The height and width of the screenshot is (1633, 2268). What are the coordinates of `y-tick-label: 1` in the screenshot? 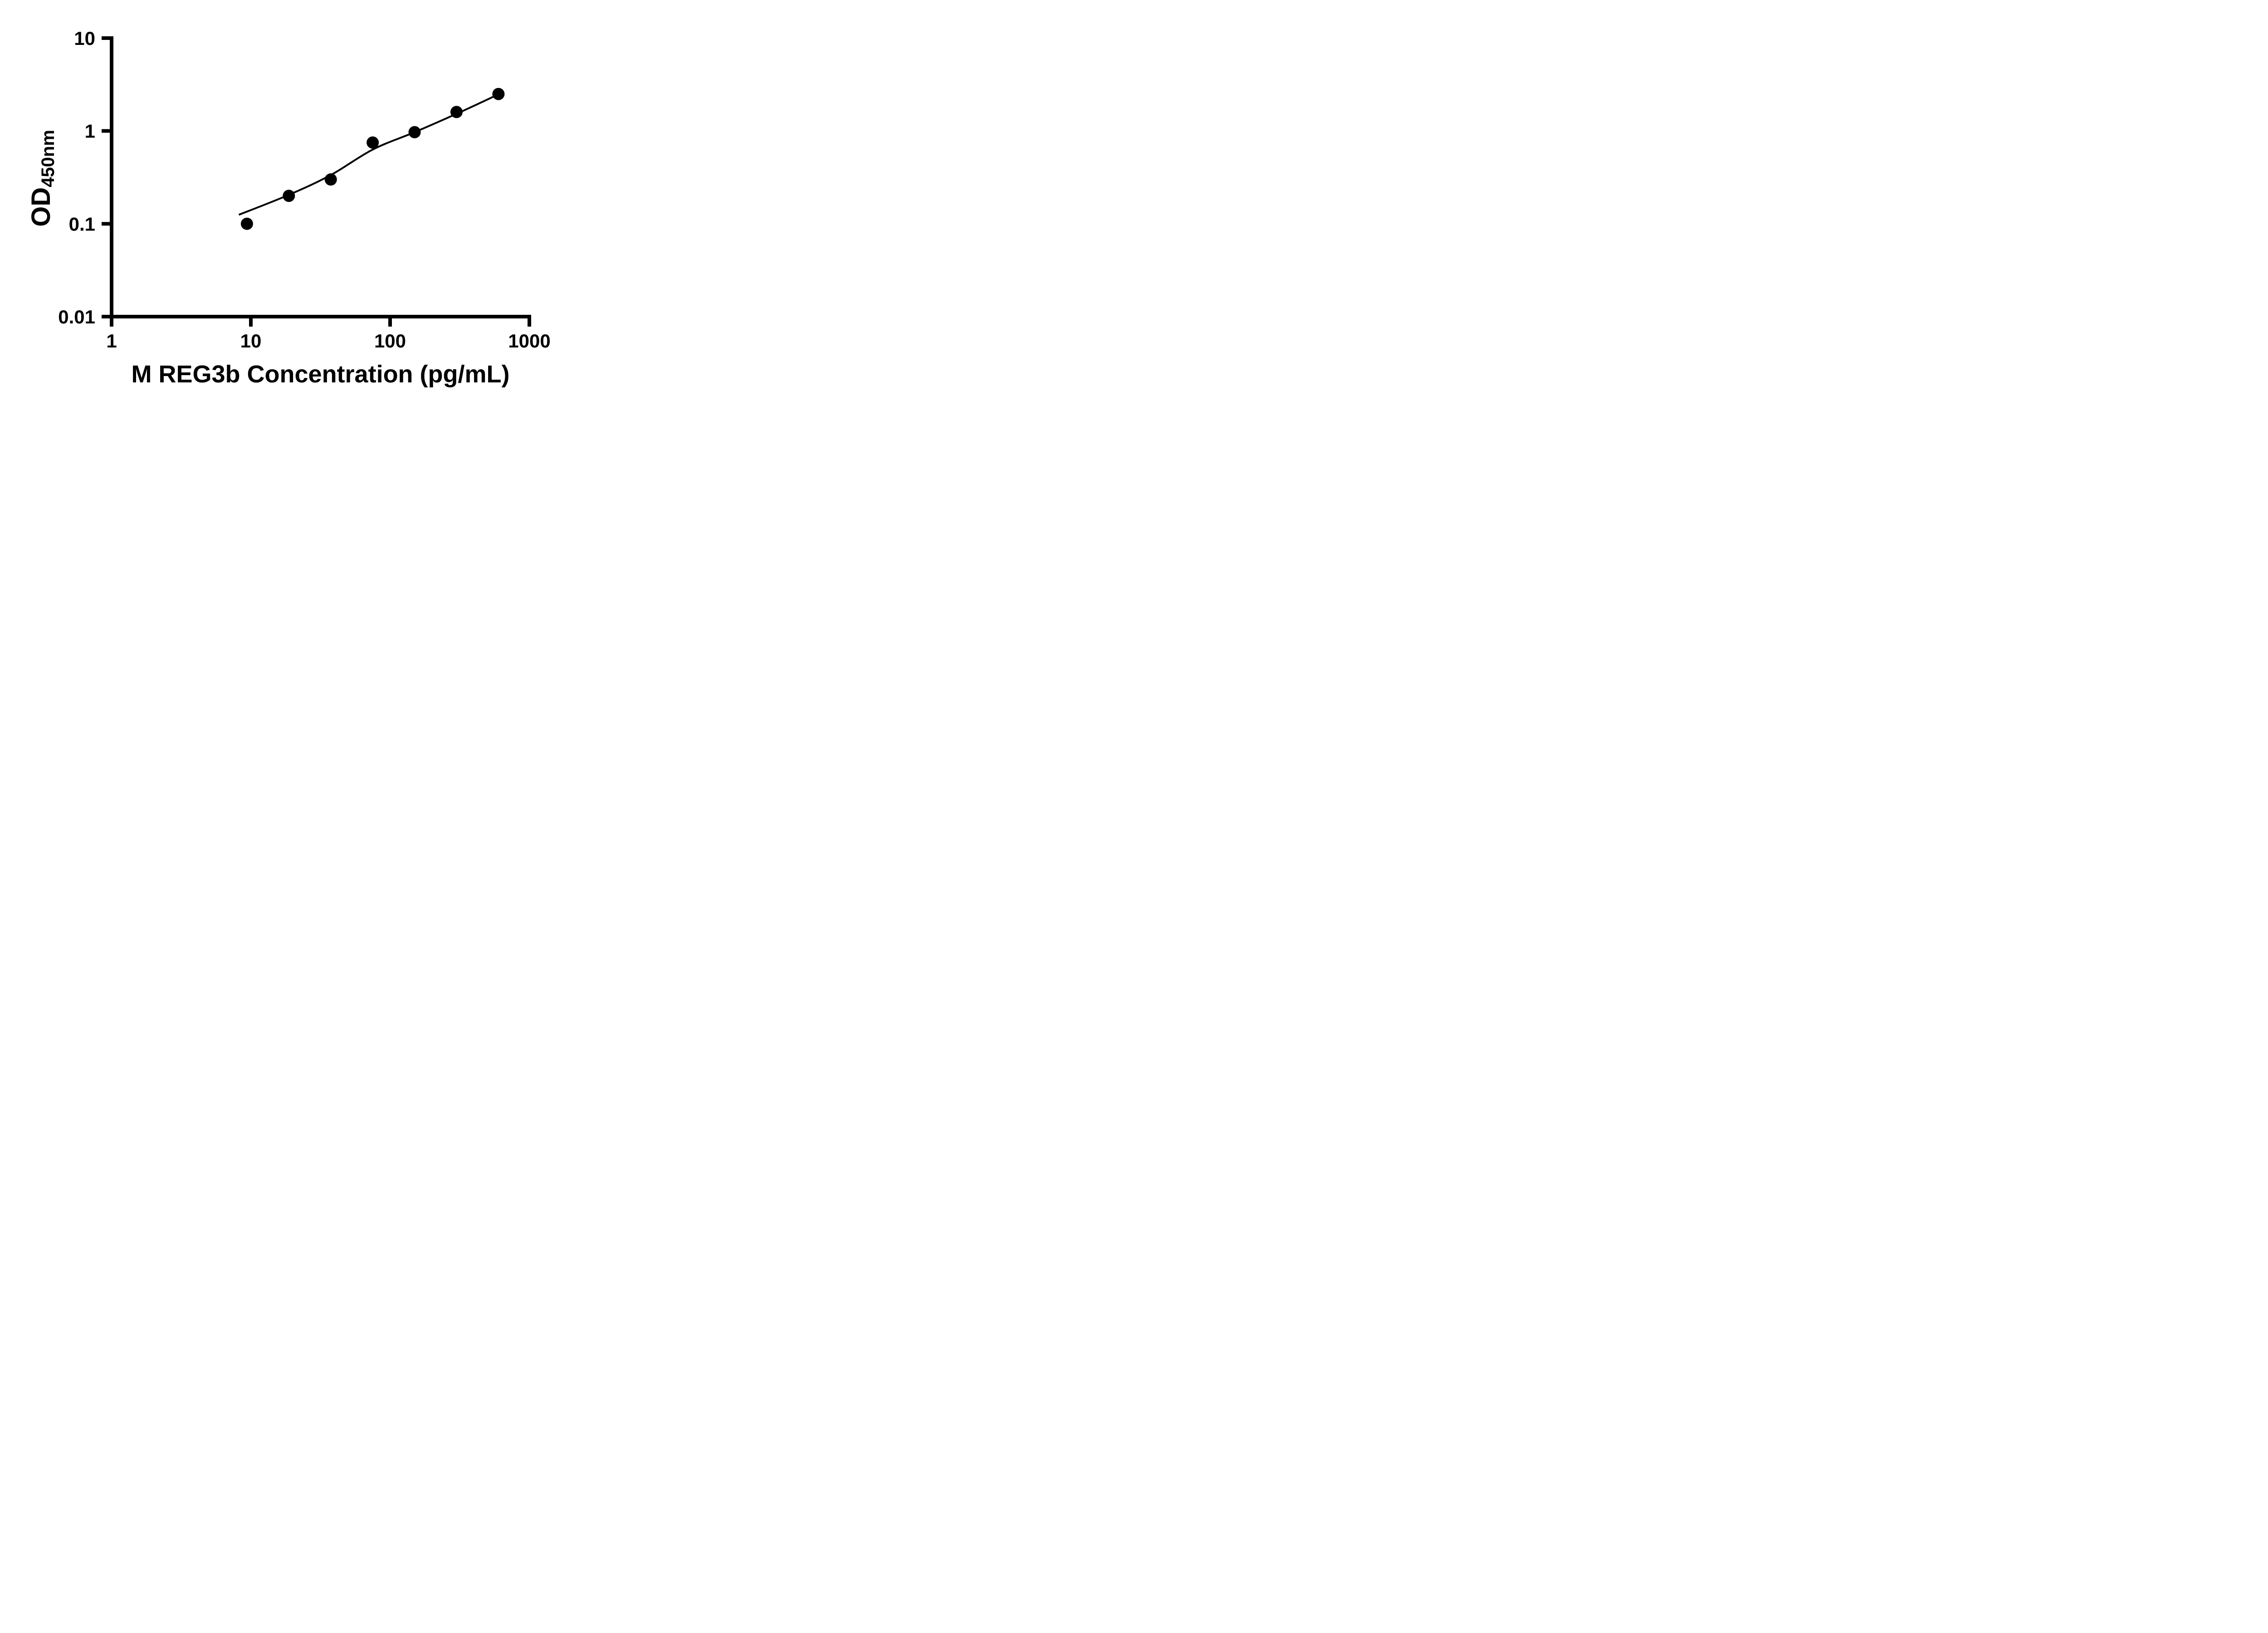 It's located at (90, 131).